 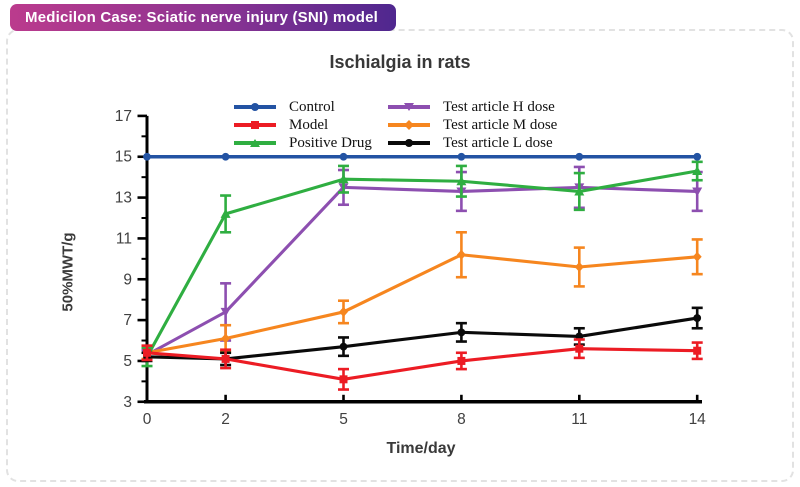 I want to click on legend-label: Model, so click(x=309, y=124).